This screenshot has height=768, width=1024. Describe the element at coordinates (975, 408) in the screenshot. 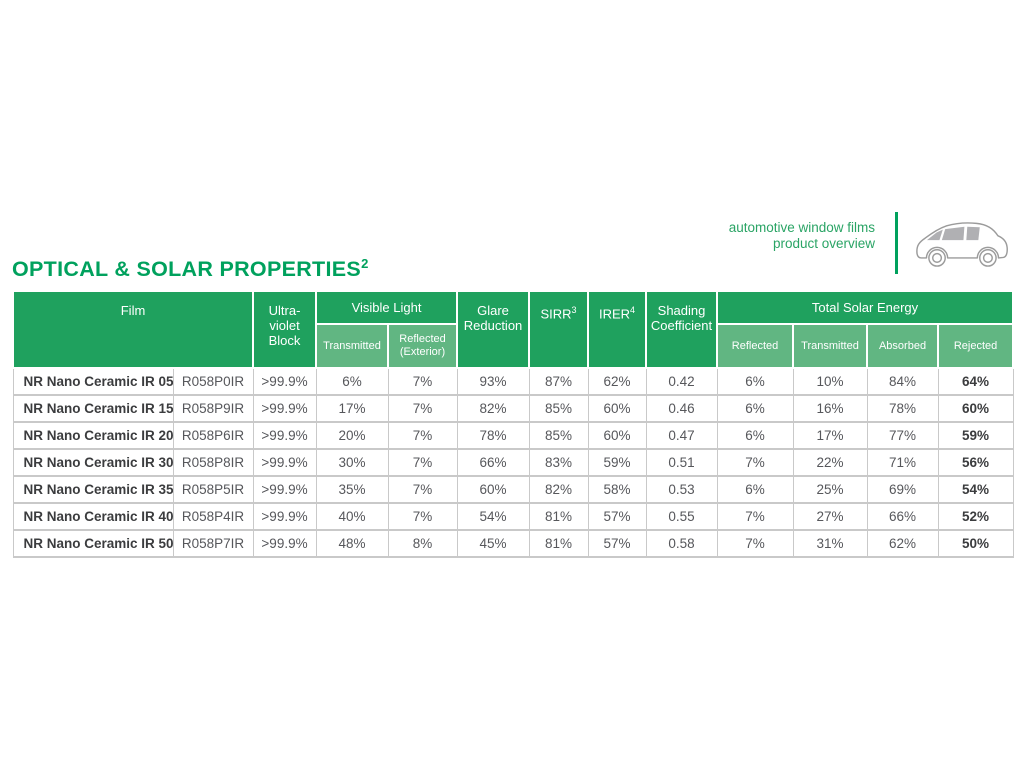

I see `cell-tse_rejected: 60%` at that location.